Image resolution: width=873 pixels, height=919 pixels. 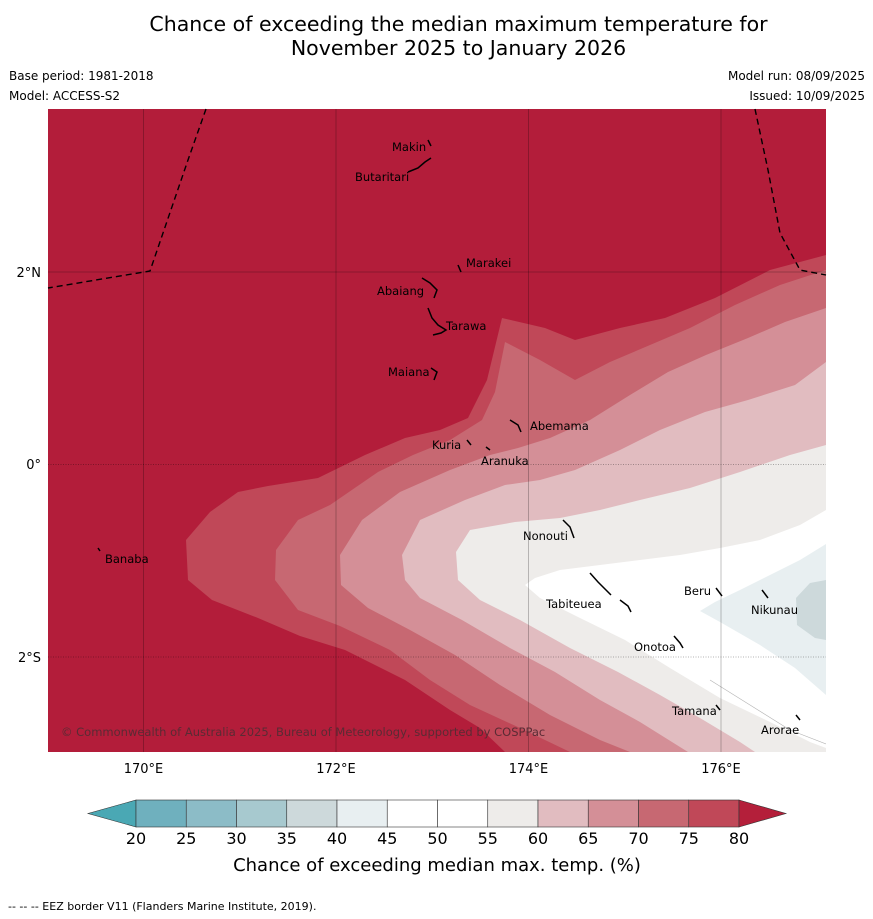 I want to click on colorbar-tick-label: 35, so click(x=287, y=838).